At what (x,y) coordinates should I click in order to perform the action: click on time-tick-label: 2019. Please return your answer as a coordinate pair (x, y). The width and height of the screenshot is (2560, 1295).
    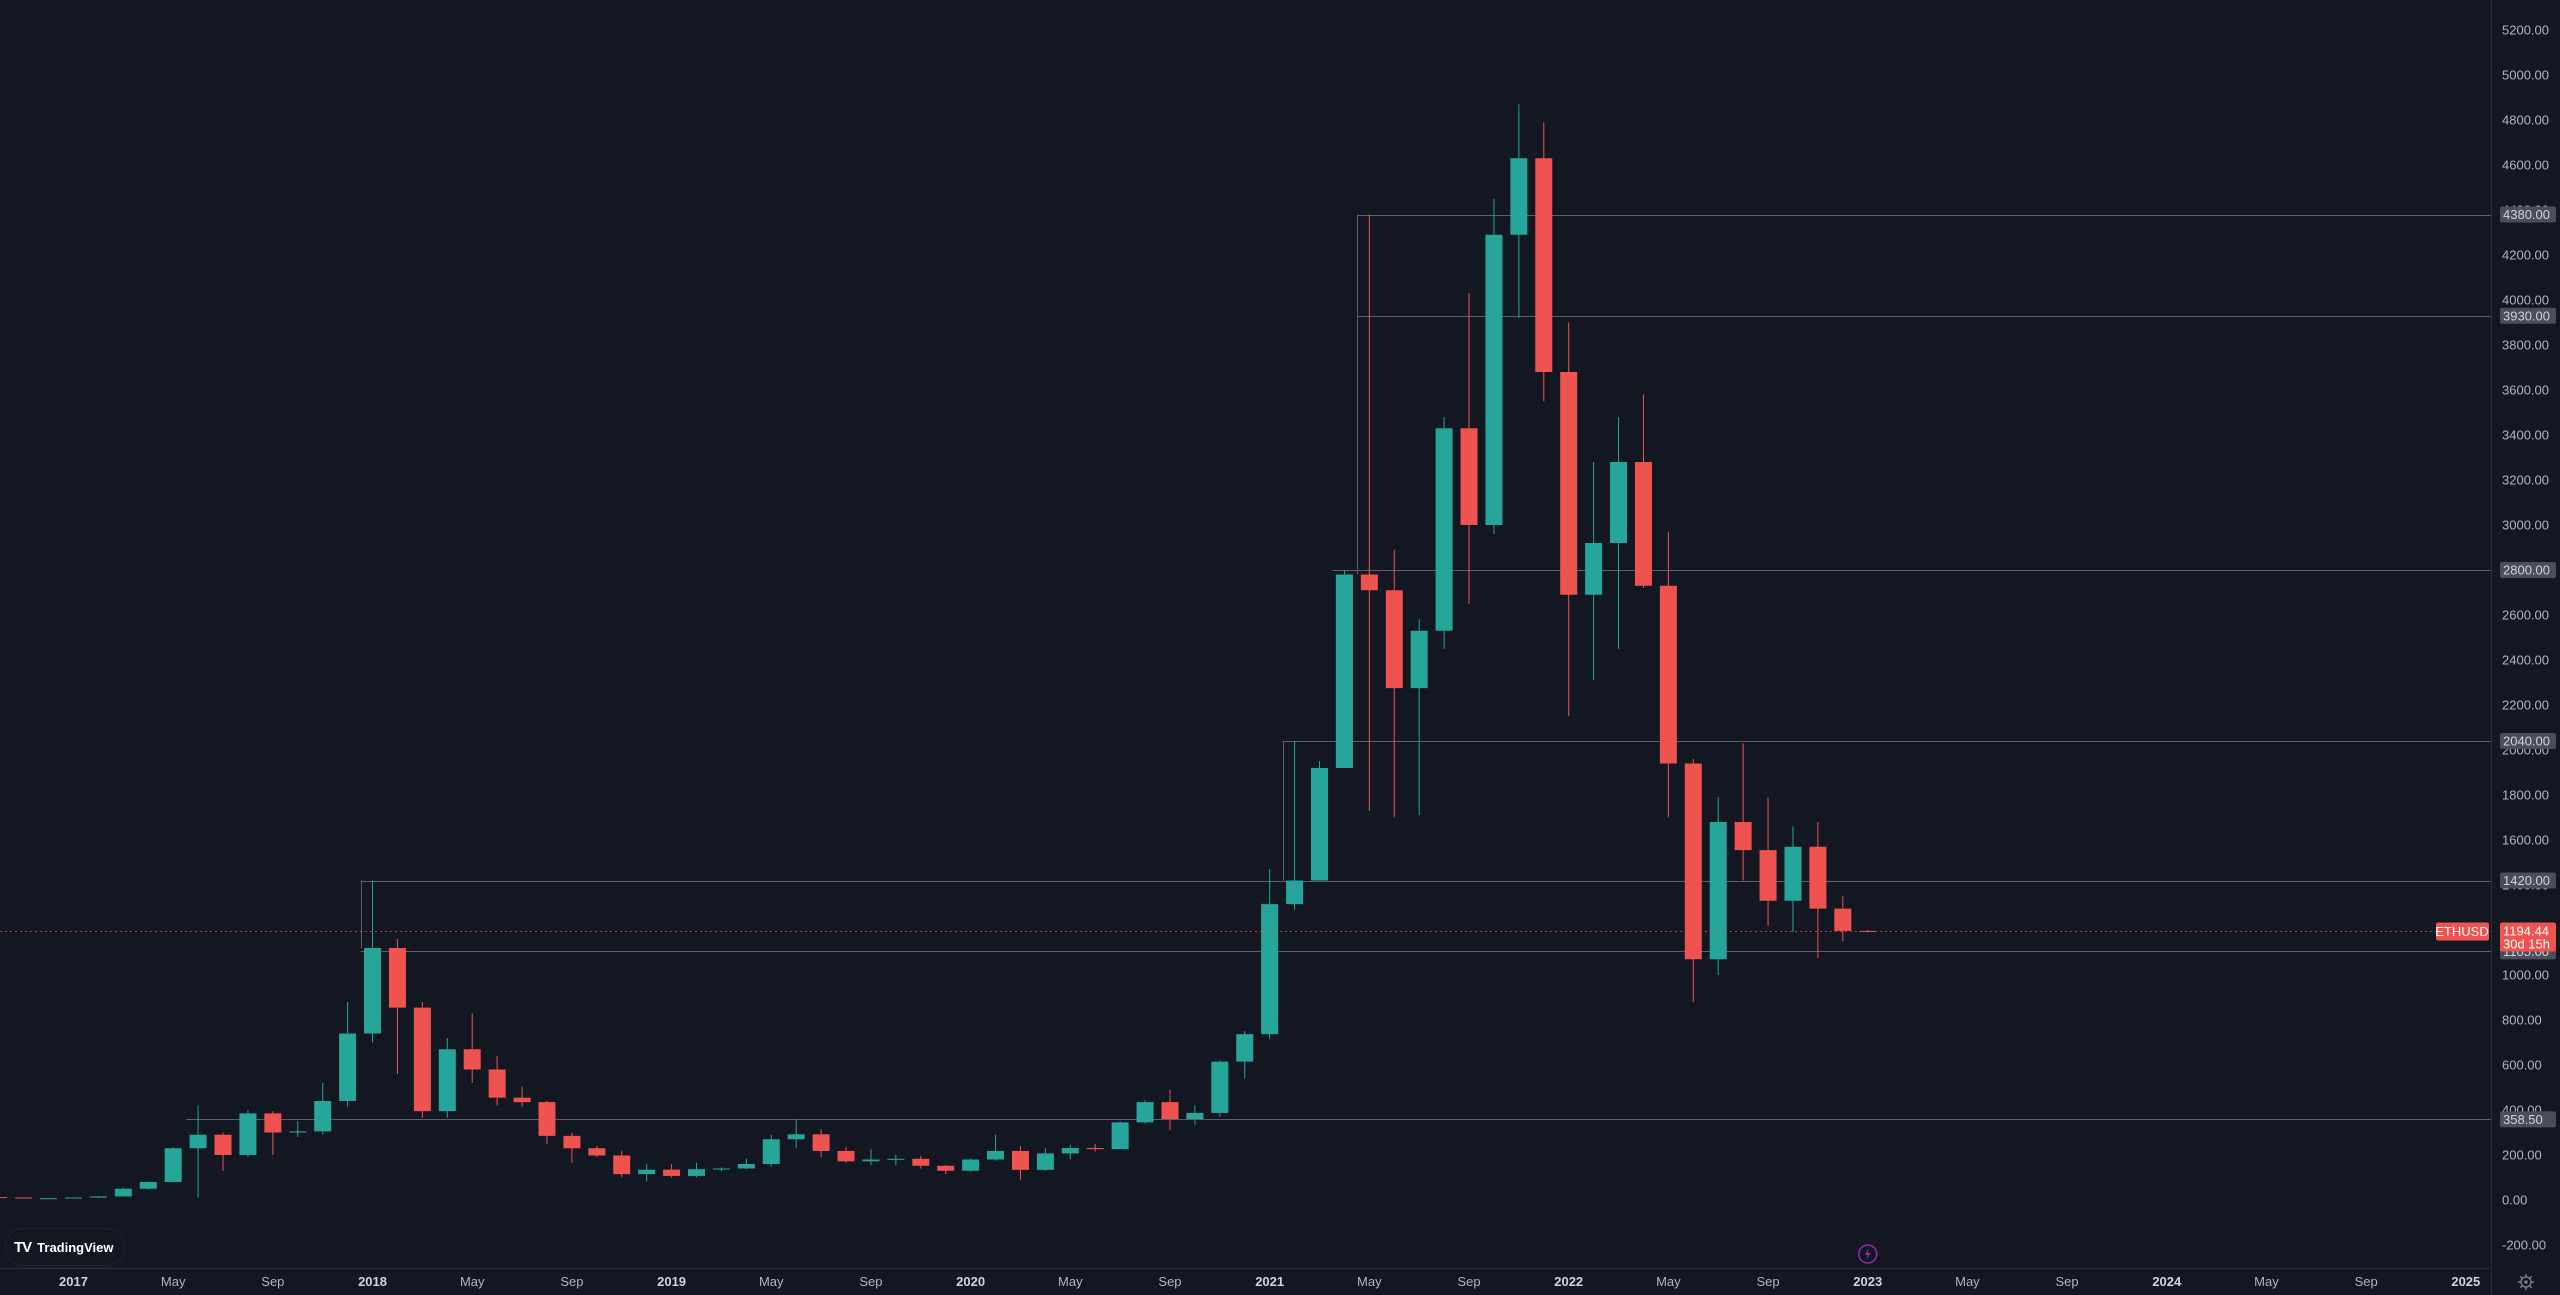
    Looking at the image, I should click on (671, 1281).